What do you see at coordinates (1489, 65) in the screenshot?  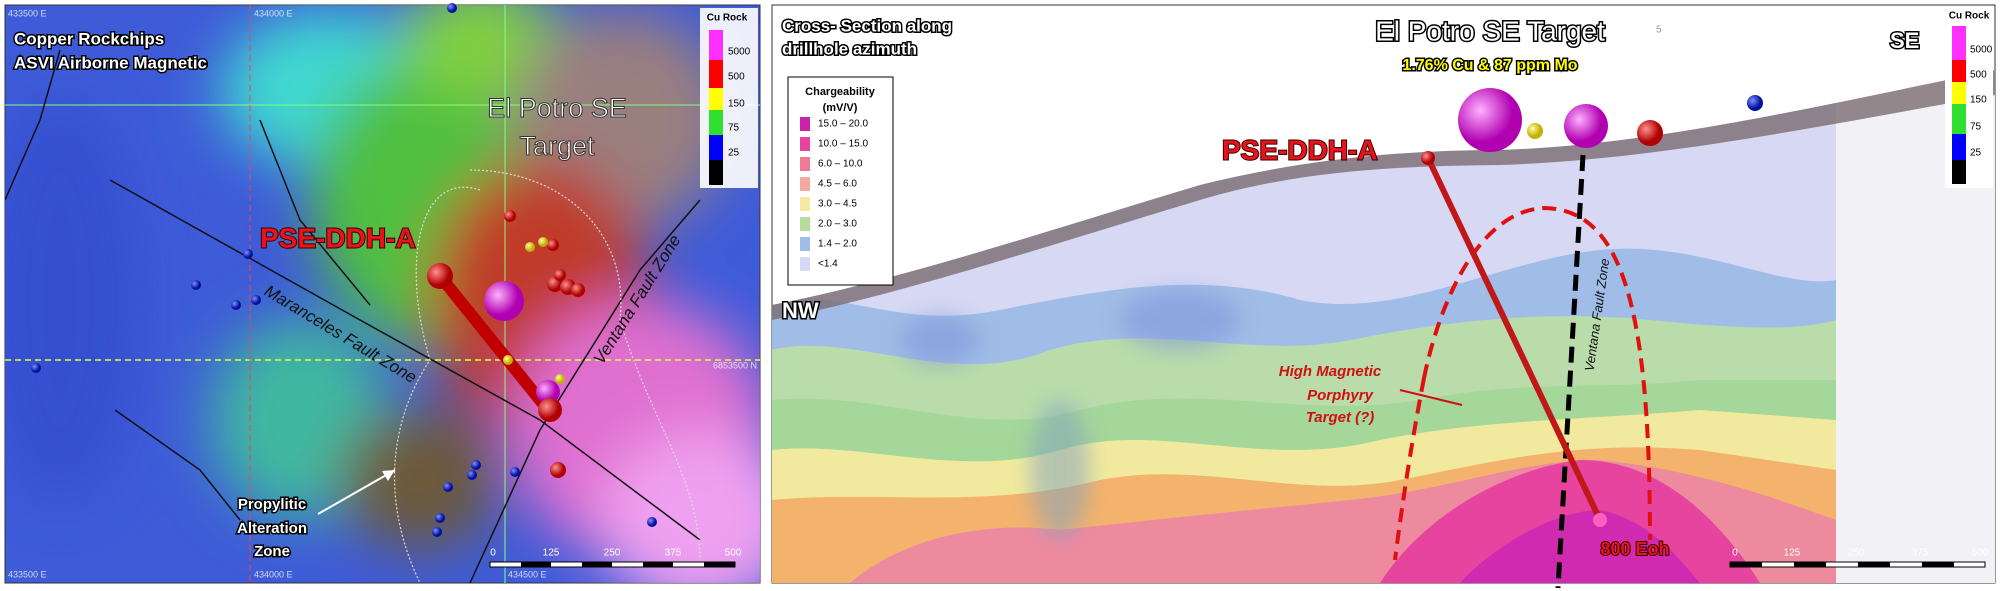 I see `grade: 1.76% Cu & 87 ppm Mo` at bounding box center [1489, 65].